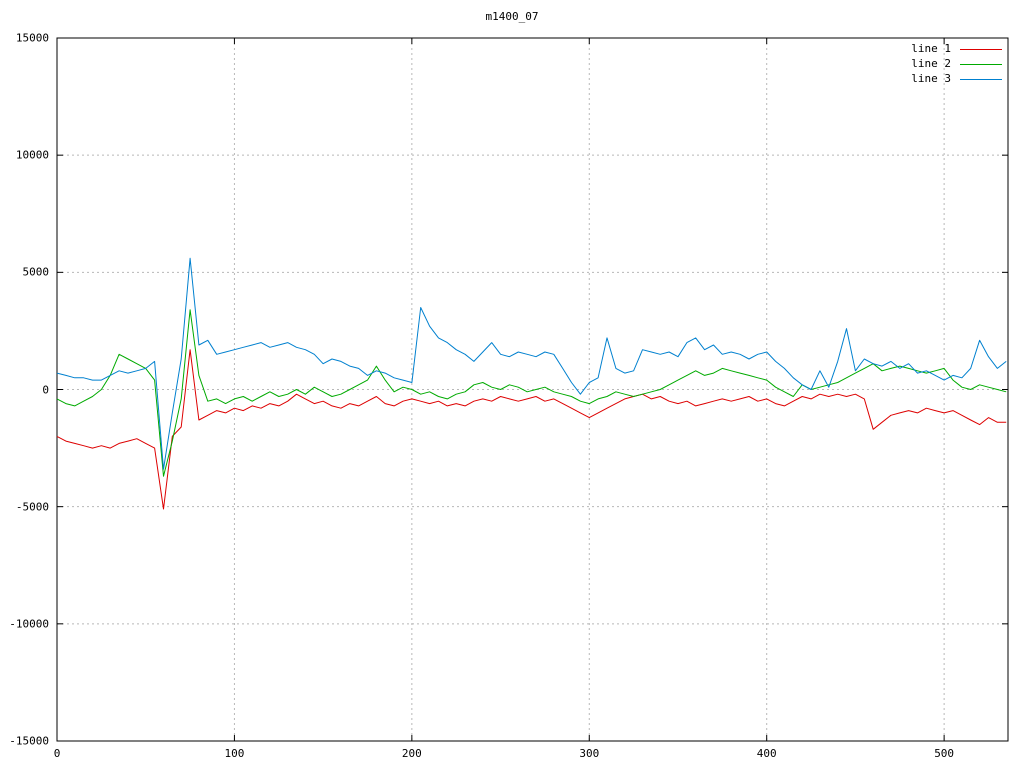 The image size is (1024, 768). I want to click on y-axis-tick-label: 15000, so click(32, 38).